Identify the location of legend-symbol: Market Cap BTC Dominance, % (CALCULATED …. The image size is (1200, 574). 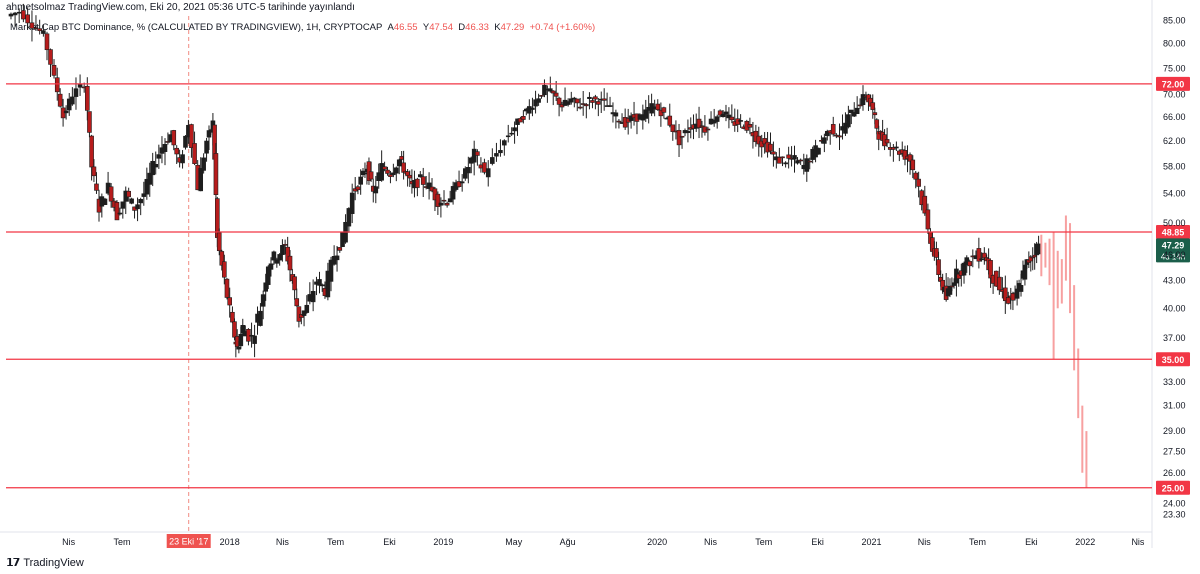
(196, 27).